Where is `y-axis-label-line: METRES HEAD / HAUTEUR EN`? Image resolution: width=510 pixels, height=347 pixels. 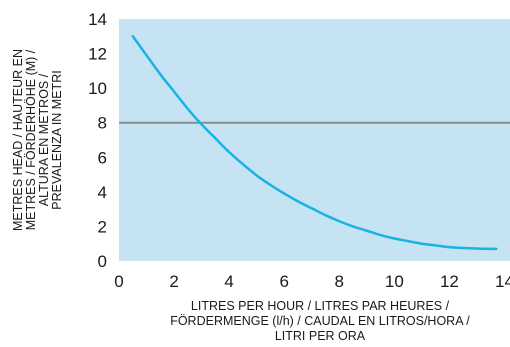 y-axis-label-line: METRES HEAD / HAUTEUR EN is located at coordinates (18, 140).